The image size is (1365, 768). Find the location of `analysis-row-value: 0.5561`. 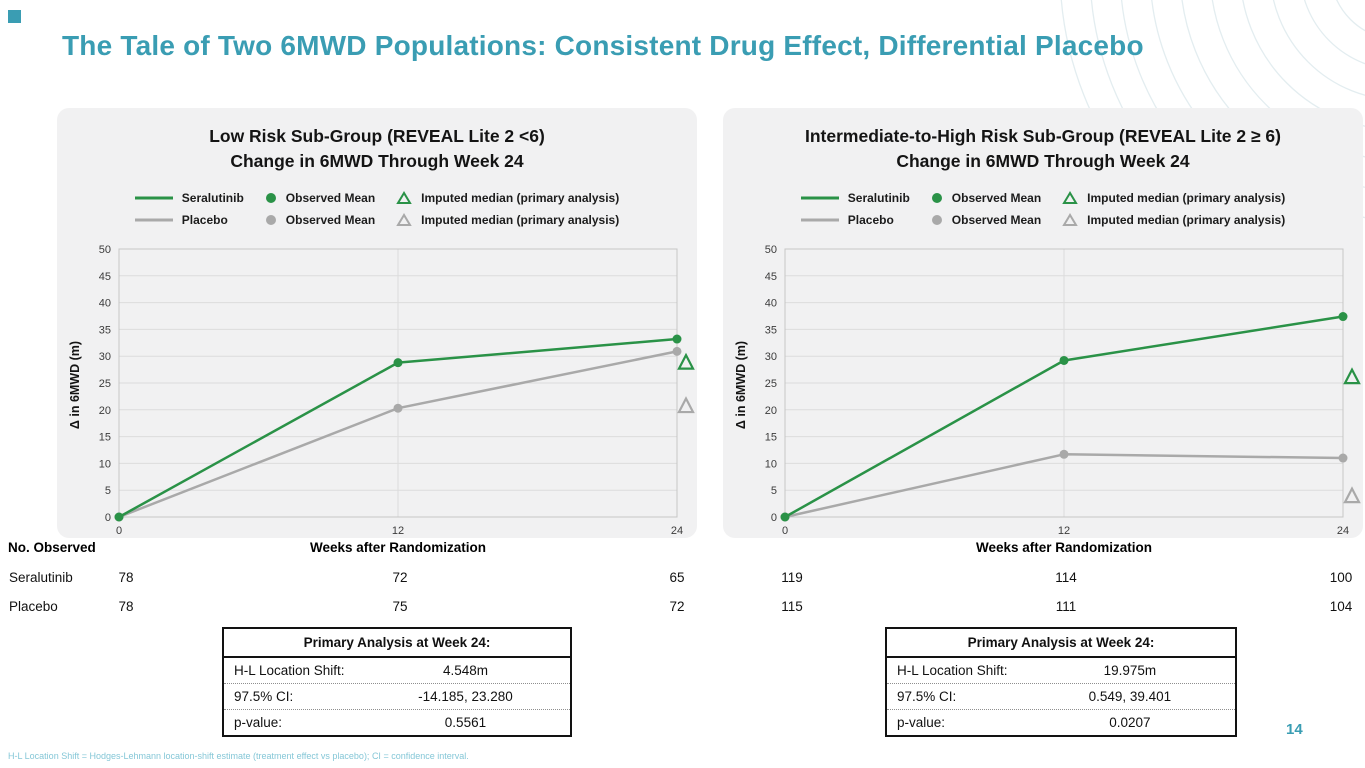

analysis-row-value: 0.5561 is located at coordinates (465, 722).